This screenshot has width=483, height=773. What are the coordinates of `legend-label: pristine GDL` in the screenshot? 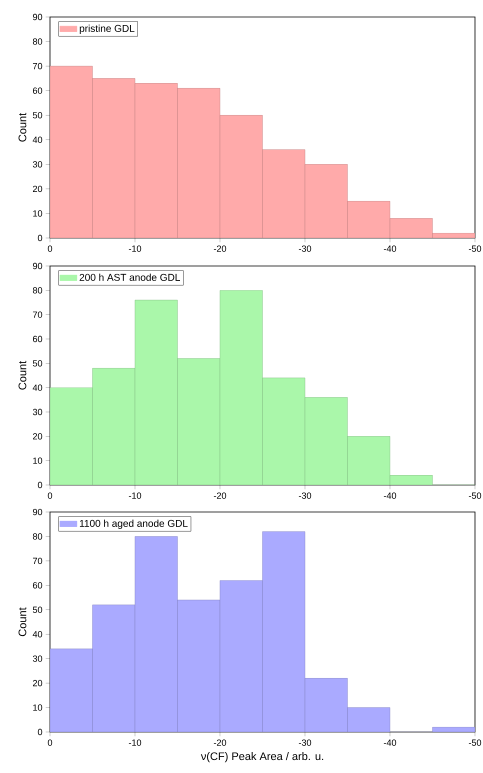 It's located at (107, 29).